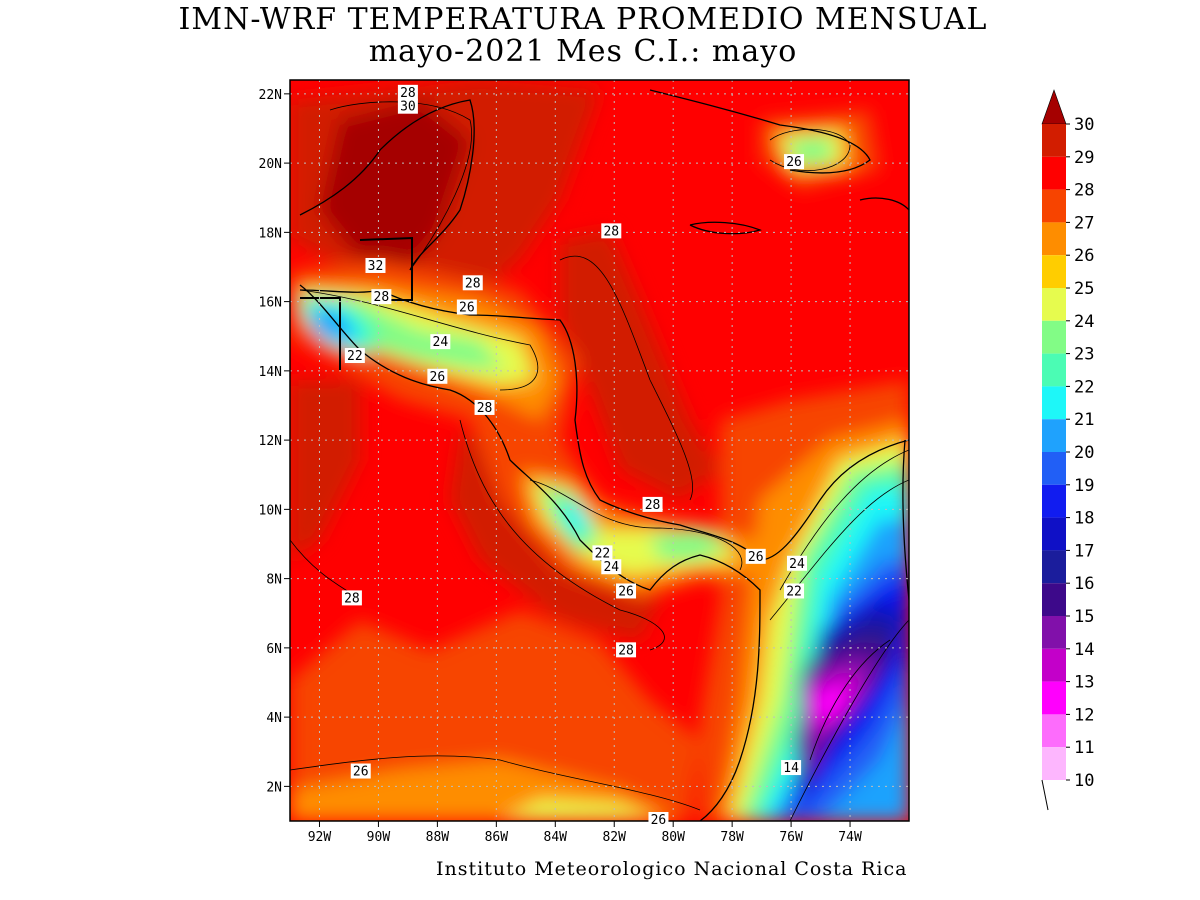  I want to click on contour-label: 14, so click(791, 768).